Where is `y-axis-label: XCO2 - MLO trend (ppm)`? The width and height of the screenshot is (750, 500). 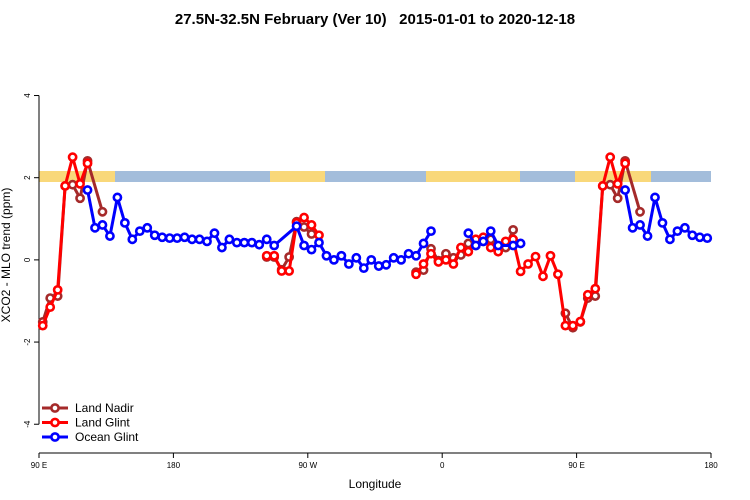 y-axis-label: XCO2 - MLO trend (ppm) is located at coordinates (6, 255).